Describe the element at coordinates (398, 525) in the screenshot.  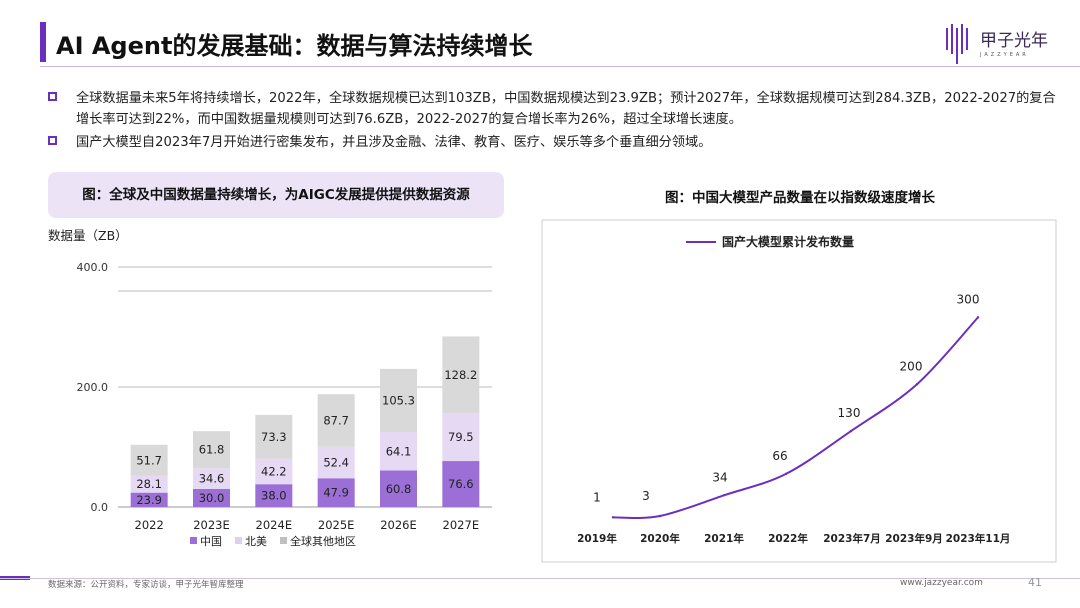
I see `x-tick-label: 2026E` at that location.